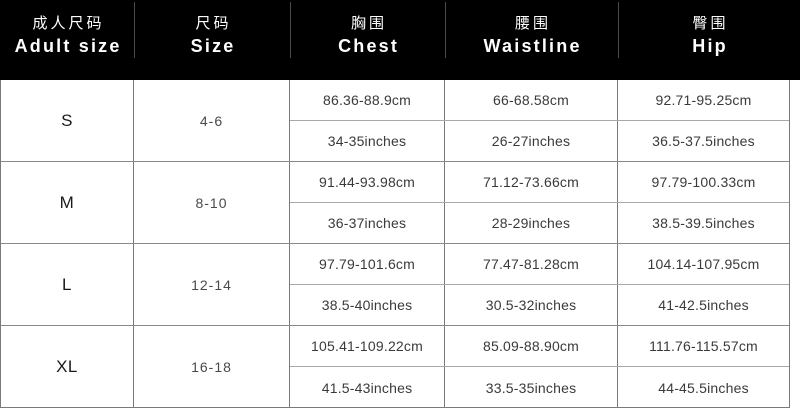 This screenshot has width=800, height=416. Describe the element at coordinates (703, 99) in the screenshot. I see `cell-hip-cm: 92.71-95.25cm` at that location.